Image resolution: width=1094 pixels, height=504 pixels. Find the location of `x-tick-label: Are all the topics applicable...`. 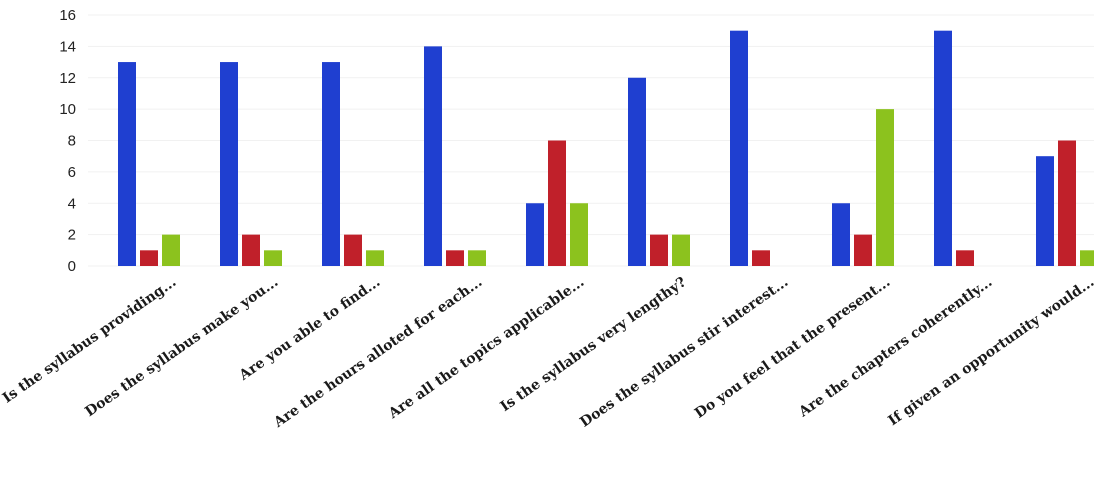

x-tick-label: Are all the topics applicable... is located at coordinates (486, 348).